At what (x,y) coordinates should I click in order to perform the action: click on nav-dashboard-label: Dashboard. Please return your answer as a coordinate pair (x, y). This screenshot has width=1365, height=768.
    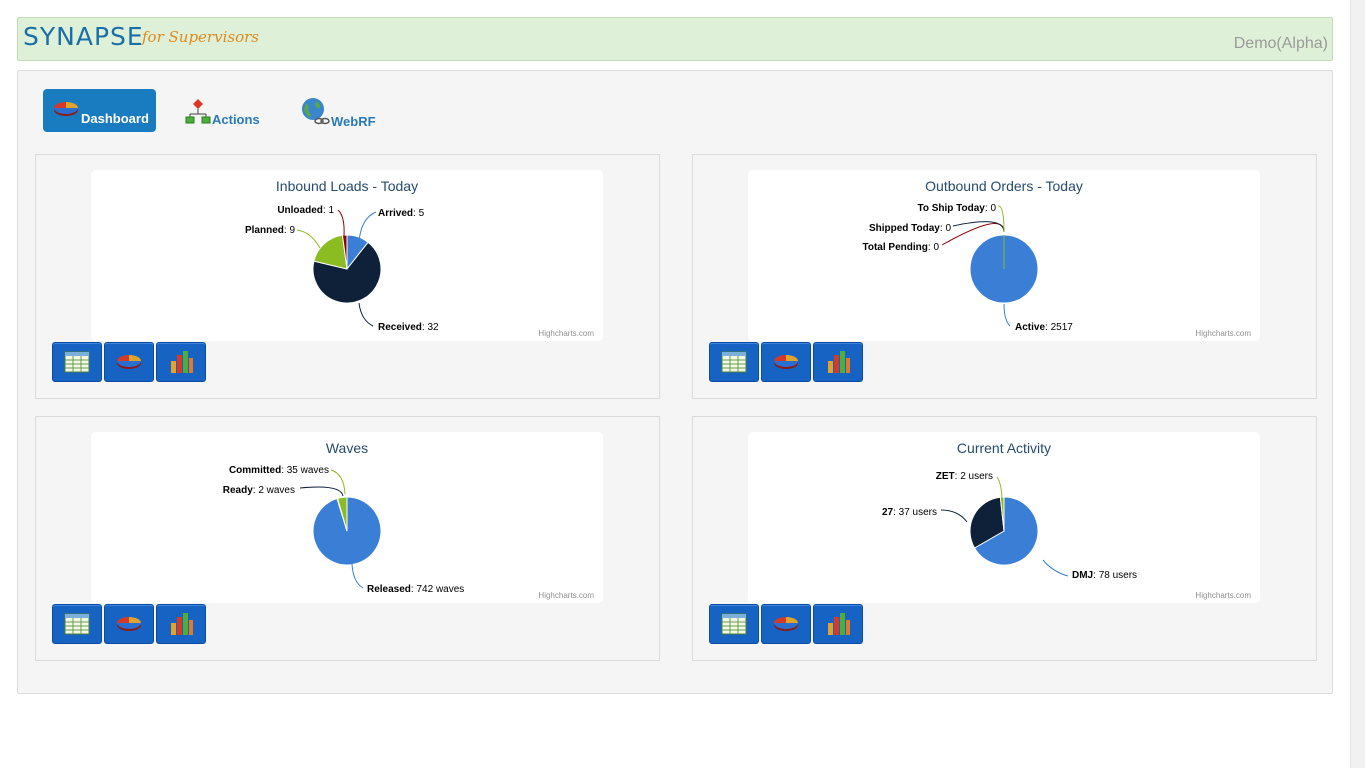
    Looking at the image, I should click on (115, 118).